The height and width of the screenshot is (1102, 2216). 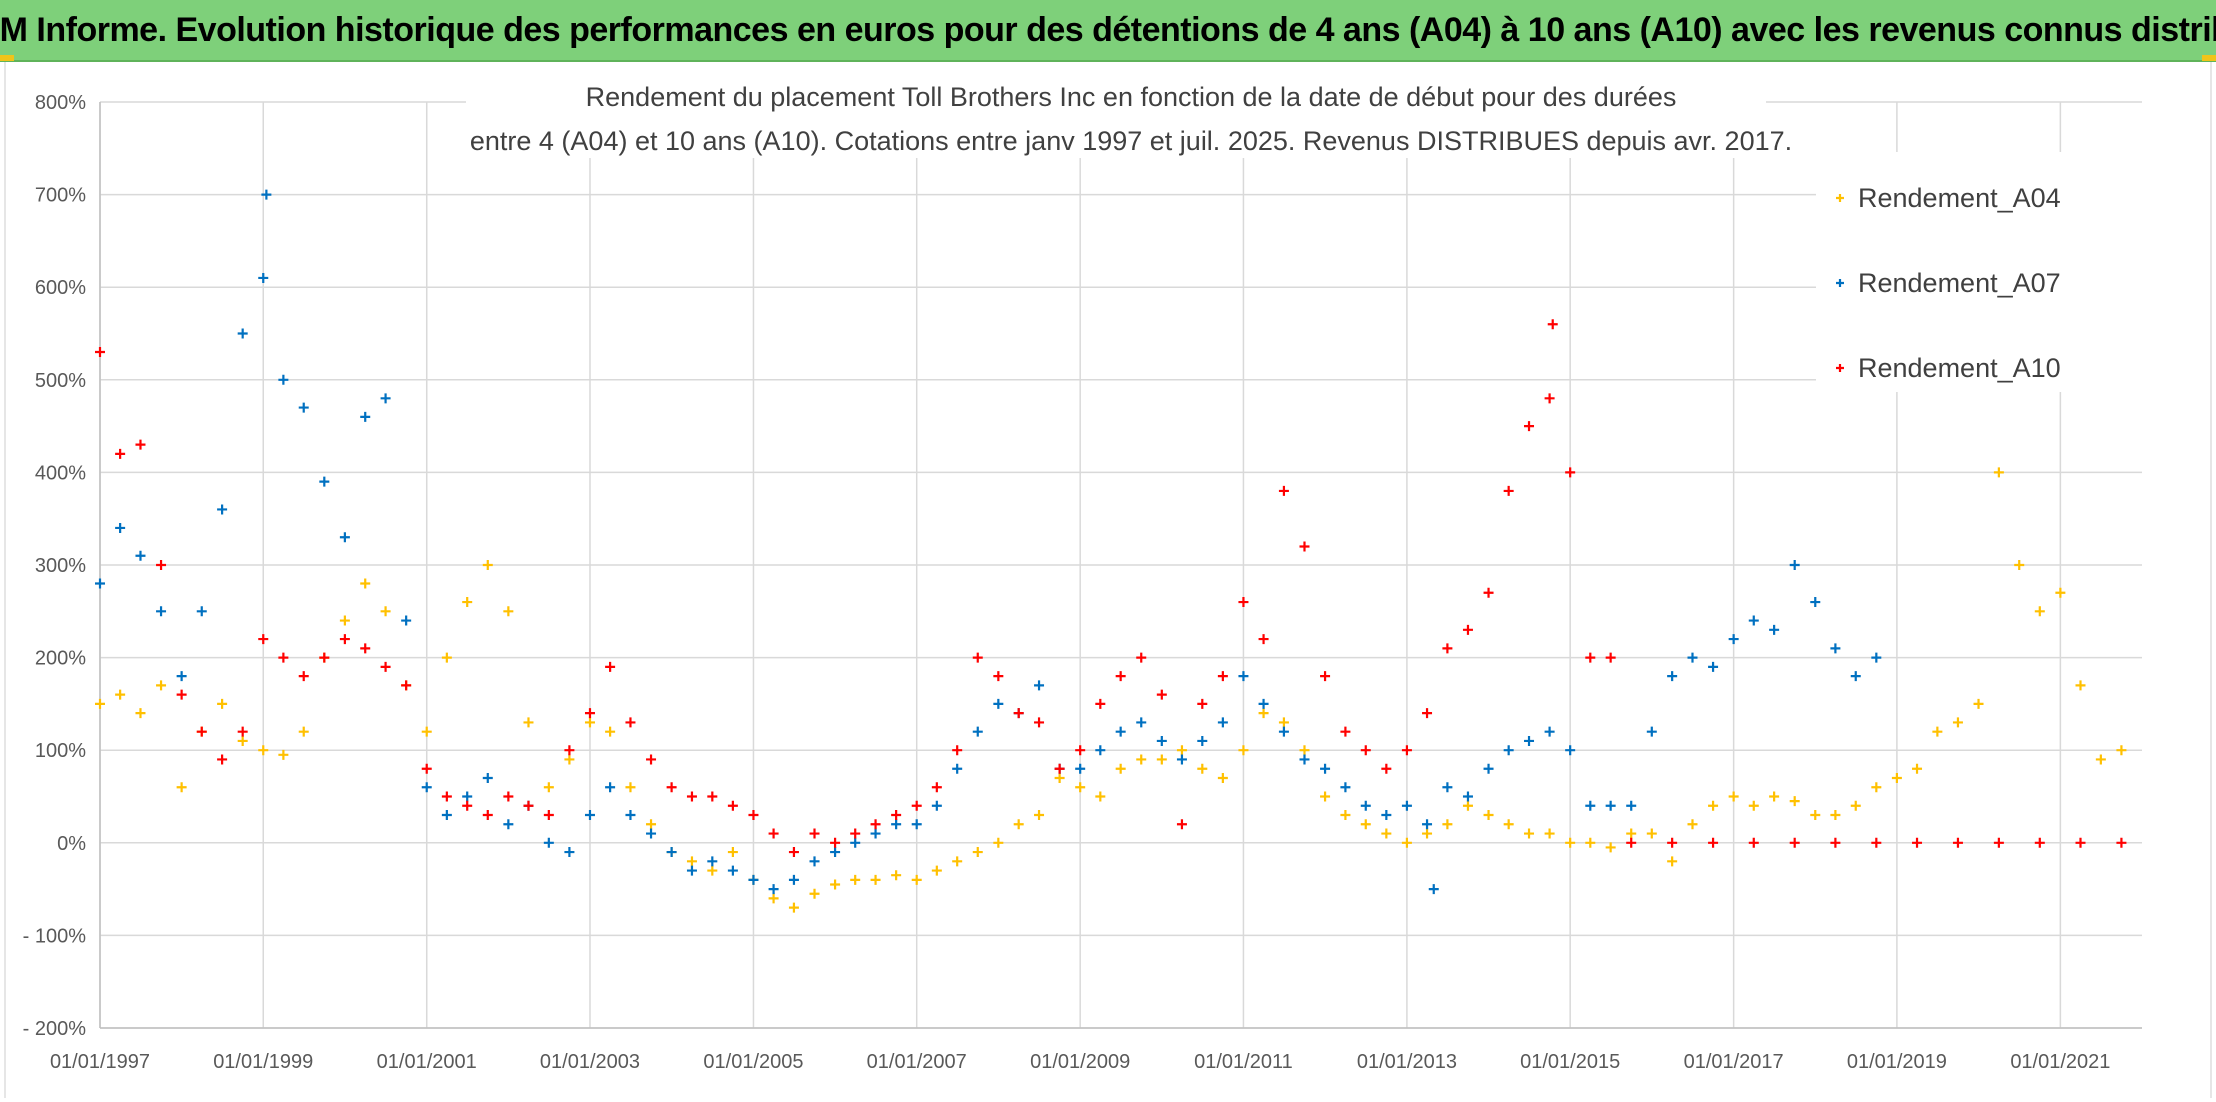 What do you see at coordinates (1243, 1062) in the screenshot?
I see `x-tick-label: 01/01/2011` at bounding box center [1243, 1062].